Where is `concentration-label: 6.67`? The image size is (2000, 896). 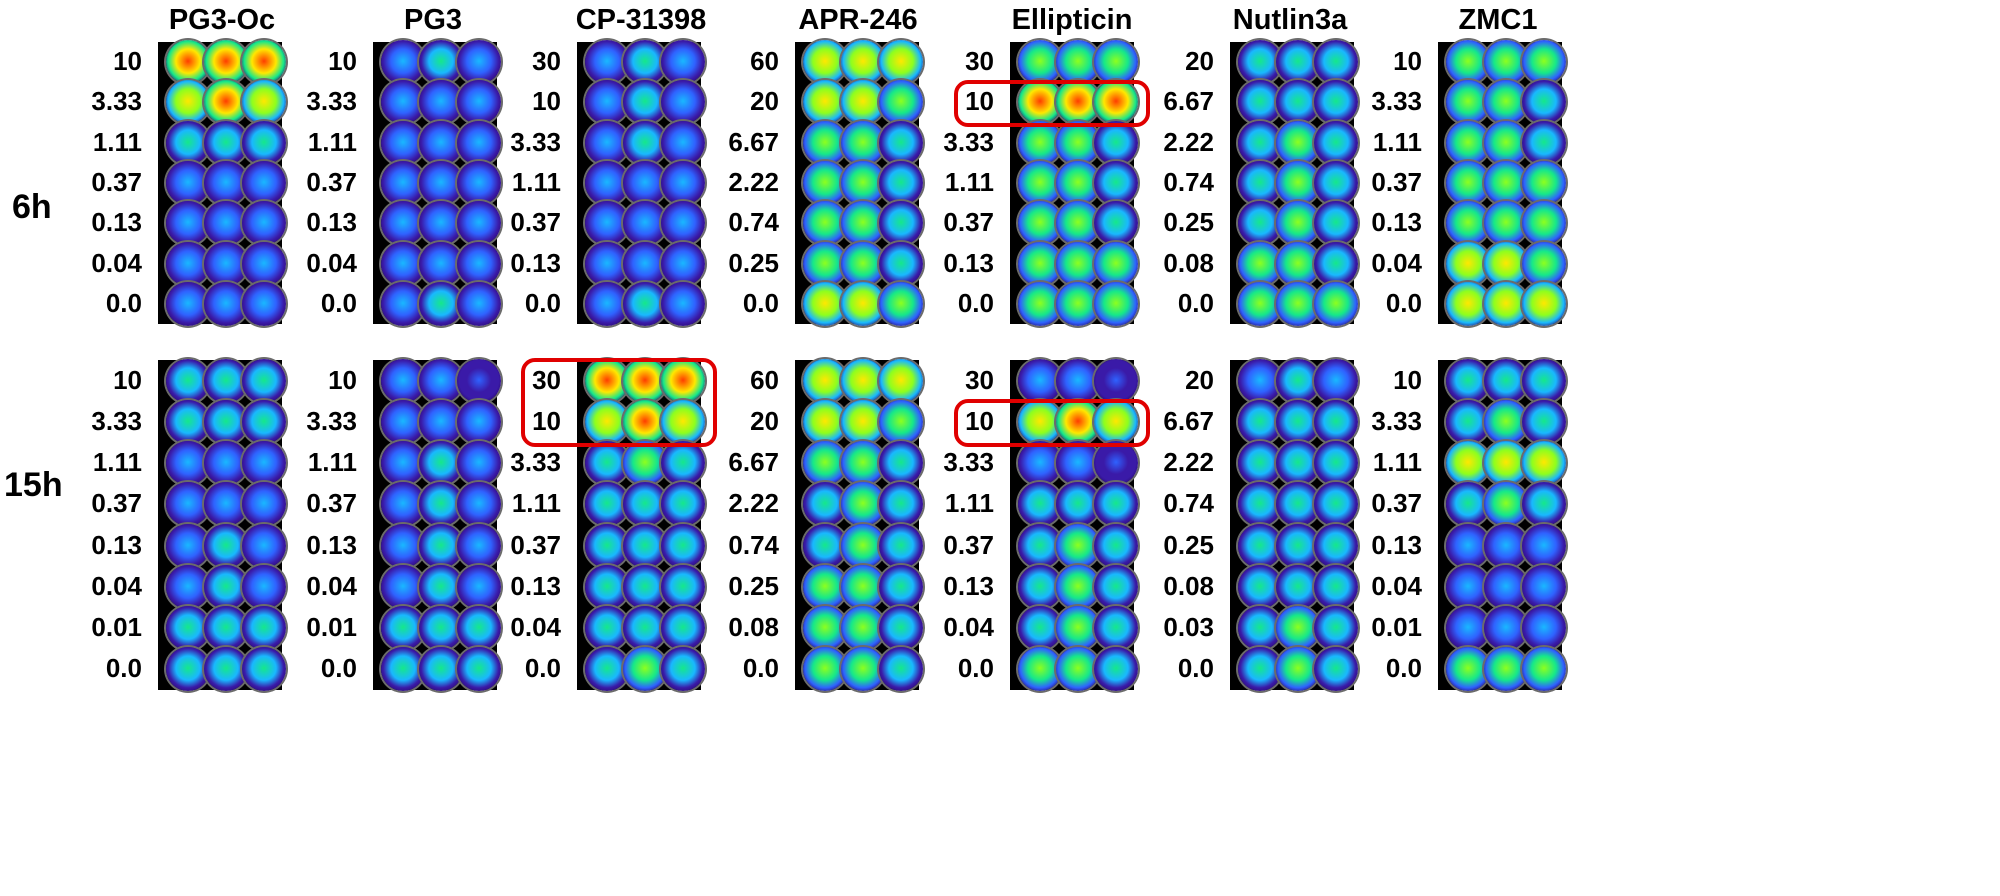
concentration-label: 6.67 is located at coordinates (1188, 101).